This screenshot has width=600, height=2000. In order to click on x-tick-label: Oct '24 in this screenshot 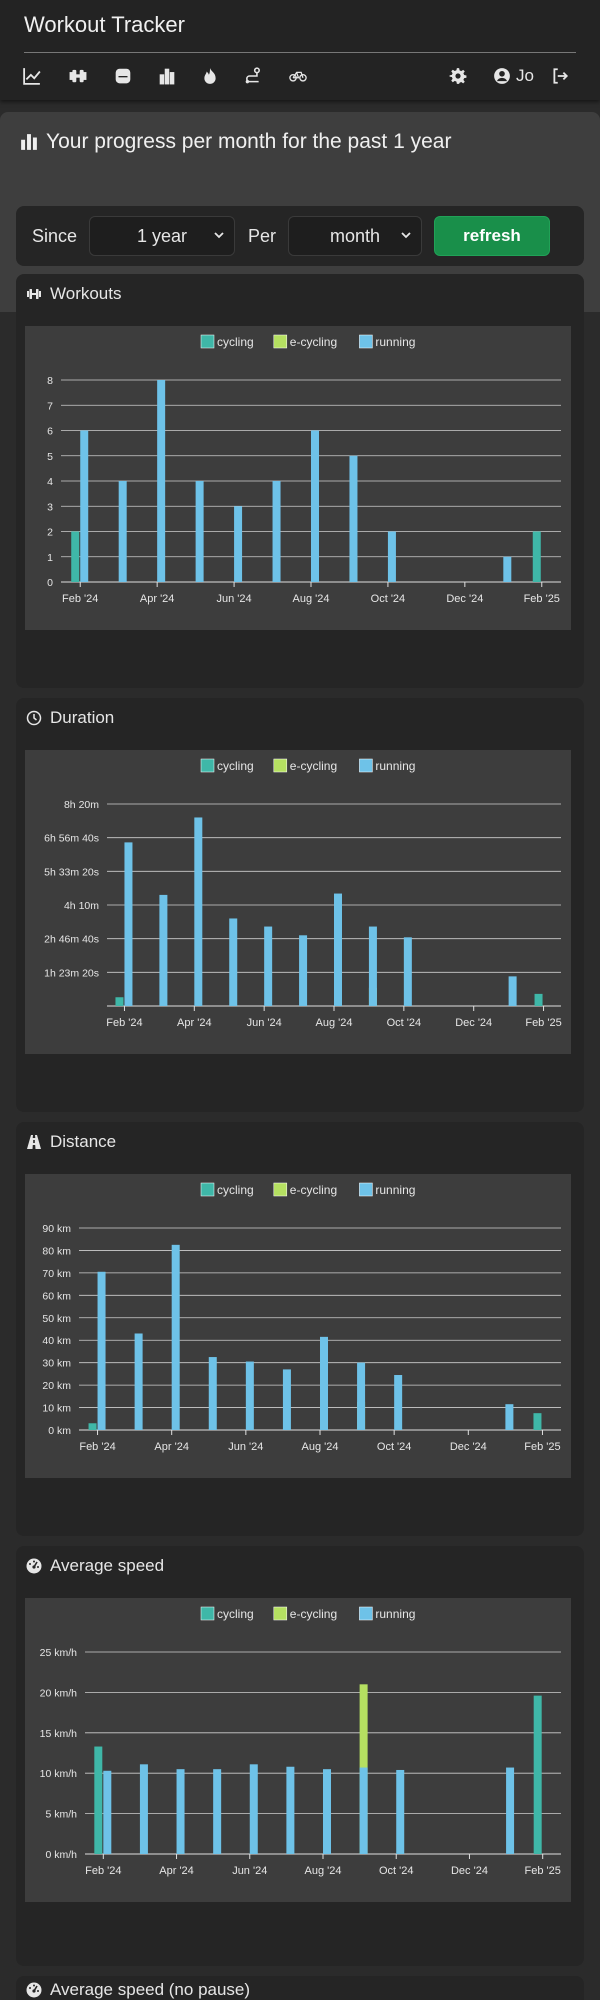, I will do `click(404, 1023)`.